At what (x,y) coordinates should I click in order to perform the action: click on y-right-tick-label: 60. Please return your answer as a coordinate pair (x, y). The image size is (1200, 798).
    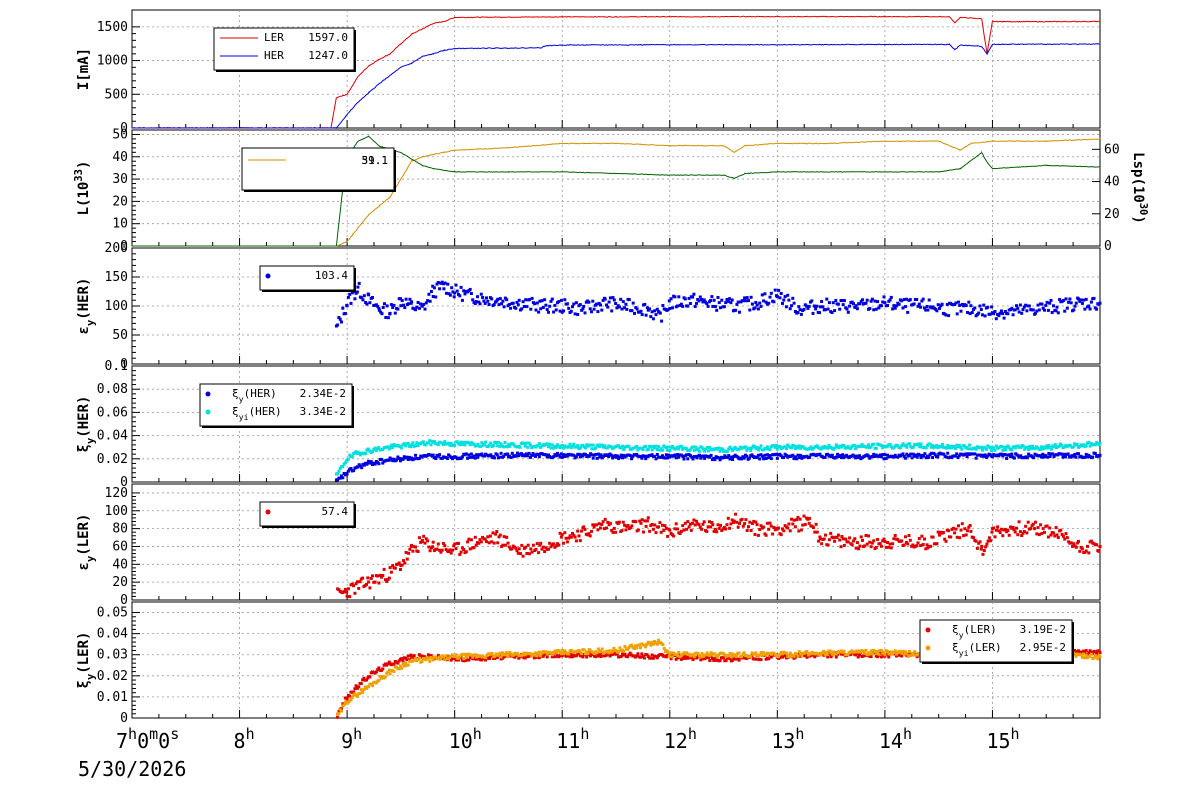
    Looking at the image, I should click on (1112, 149).